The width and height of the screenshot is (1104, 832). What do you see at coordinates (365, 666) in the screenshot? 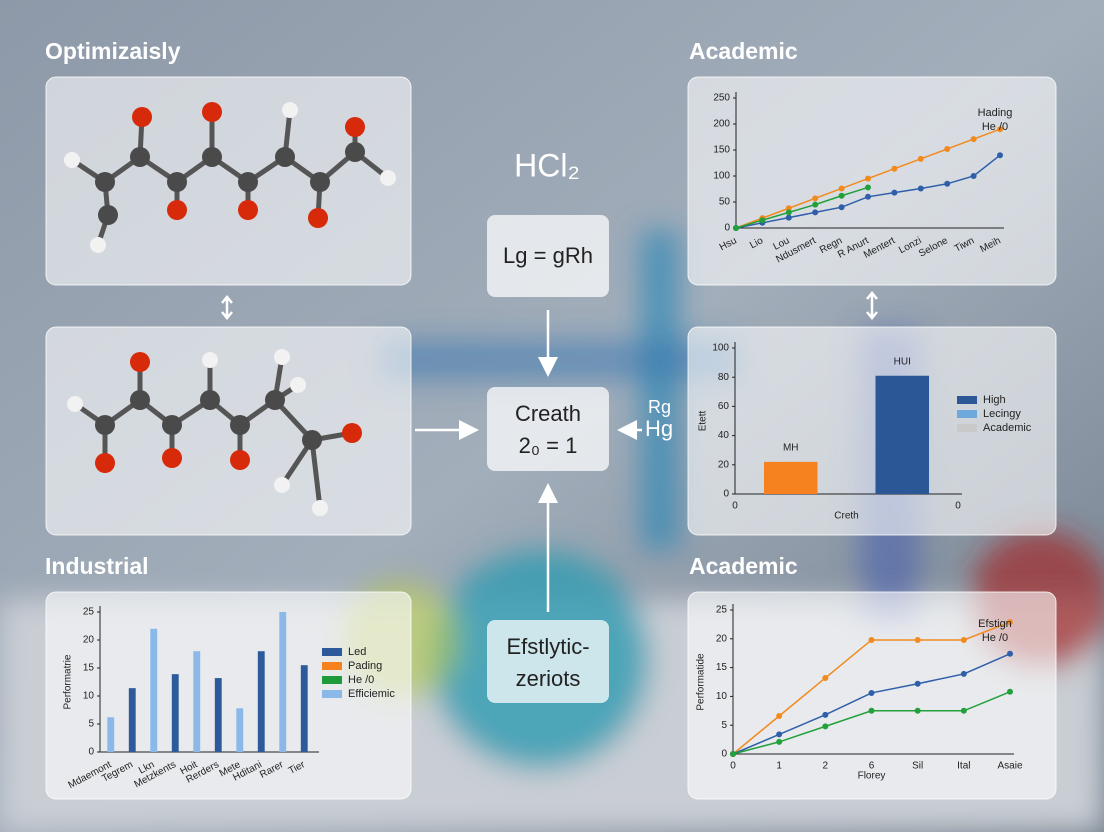
I see `legend-label: Pading` at bounding box center [365, 666].